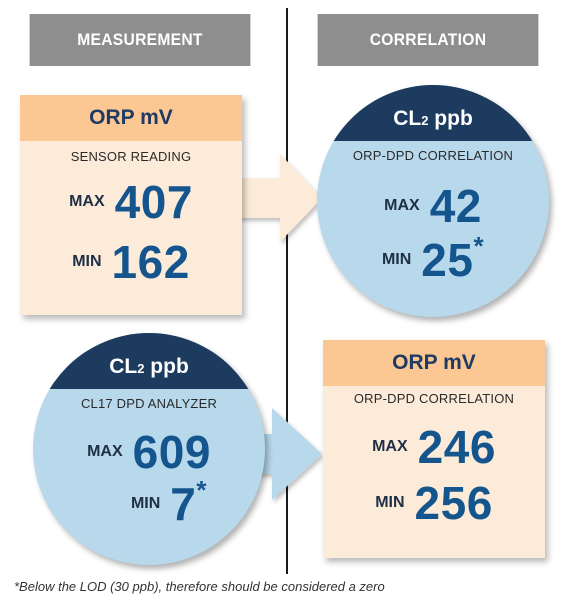 Image resolution: width=563 pixels, height=605 pixels. Describe the element at coordinates (434, 363) in the screenshot. I see `orp-box-title: ORP mV` at that location.